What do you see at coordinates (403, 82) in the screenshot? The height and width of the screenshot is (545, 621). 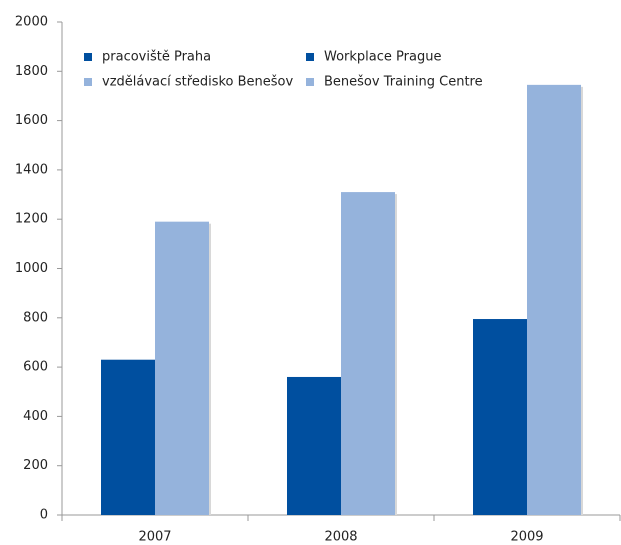 I see `legend-label: Benešov Training Centre` at bounding box center [403, 82].